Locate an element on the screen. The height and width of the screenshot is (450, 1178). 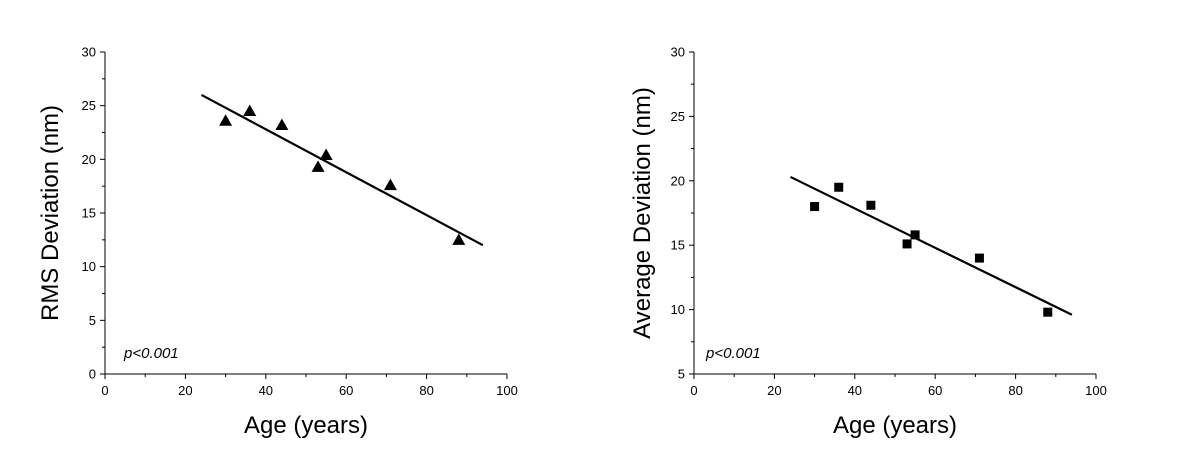
y-tick-label: 0 is located at coordinates (92, 374).